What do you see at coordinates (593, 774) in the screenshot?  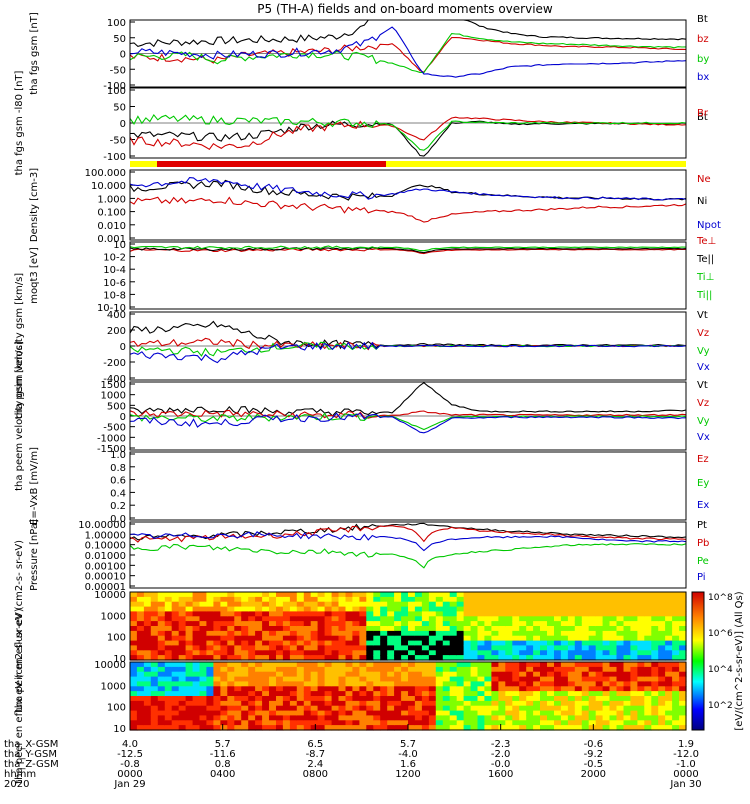 I see `xtick-time: 2000` at bounding box center [593, 774].